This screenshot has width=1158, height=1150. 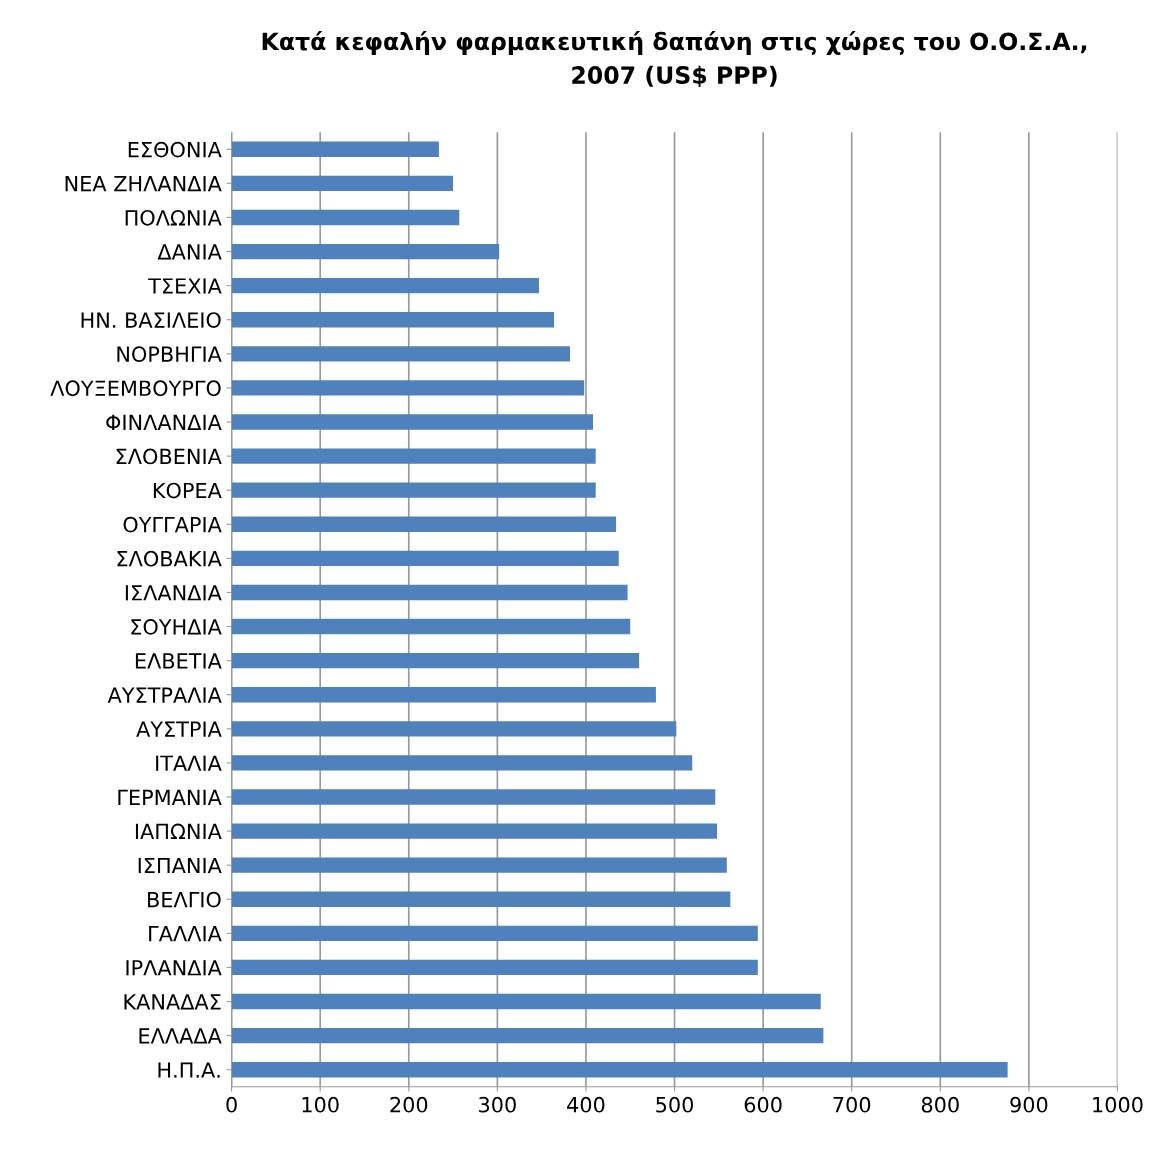 I want to click on y-tick-label: ΕΛΒΕΤΙΑ, so click(x=178, y=661).